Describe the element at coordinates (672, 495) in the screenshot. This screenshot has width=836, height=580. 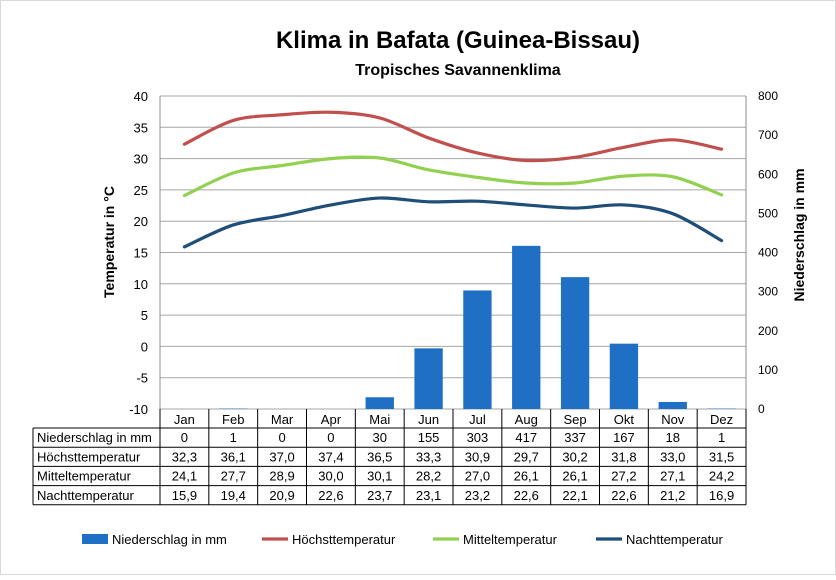
I see `table-cell: 21,2` at that location.